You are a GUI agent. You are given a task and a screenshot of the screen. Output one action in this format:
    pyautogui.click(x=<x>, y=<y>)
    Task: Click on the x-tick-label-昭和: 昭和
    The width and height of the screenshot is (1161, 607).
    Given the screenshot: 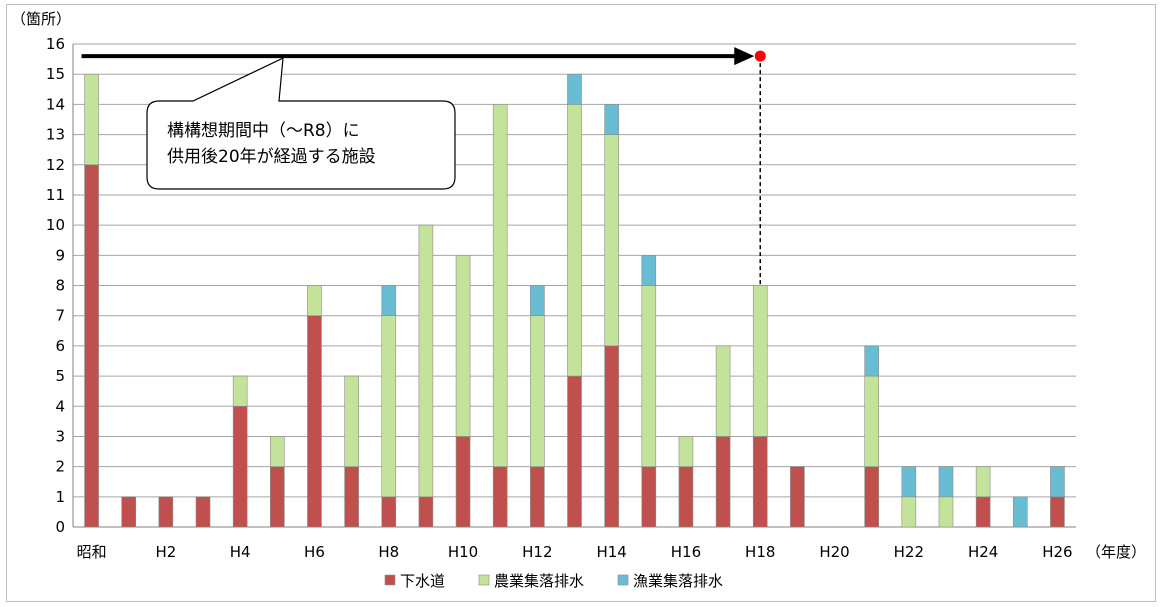 What is the action you would take?
    pyautogui.click(x=92, y=552)
    